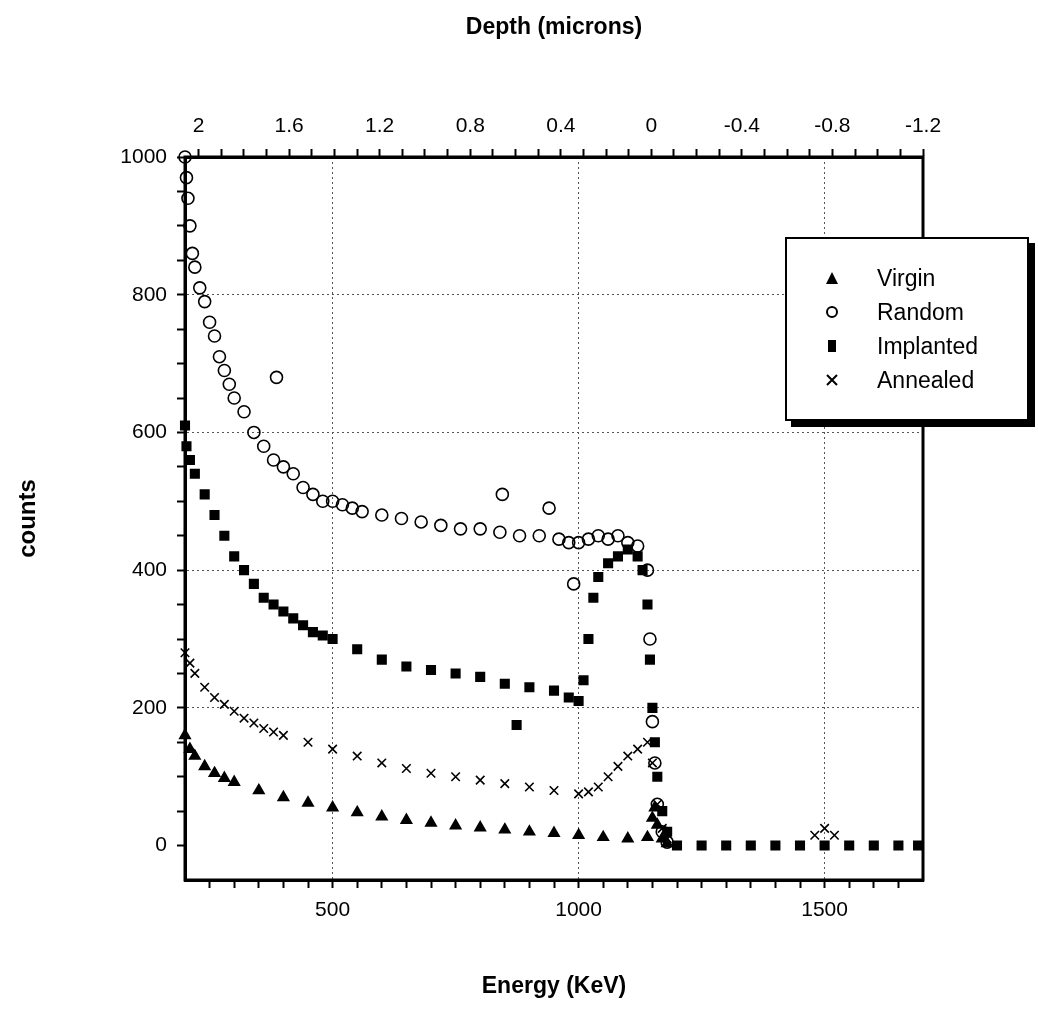 The height and width of the screenshot is (1014, 1038). Describe the element at coordinates (906, 278) in the screenshot. I see `legend-label: Virgin` at that location.